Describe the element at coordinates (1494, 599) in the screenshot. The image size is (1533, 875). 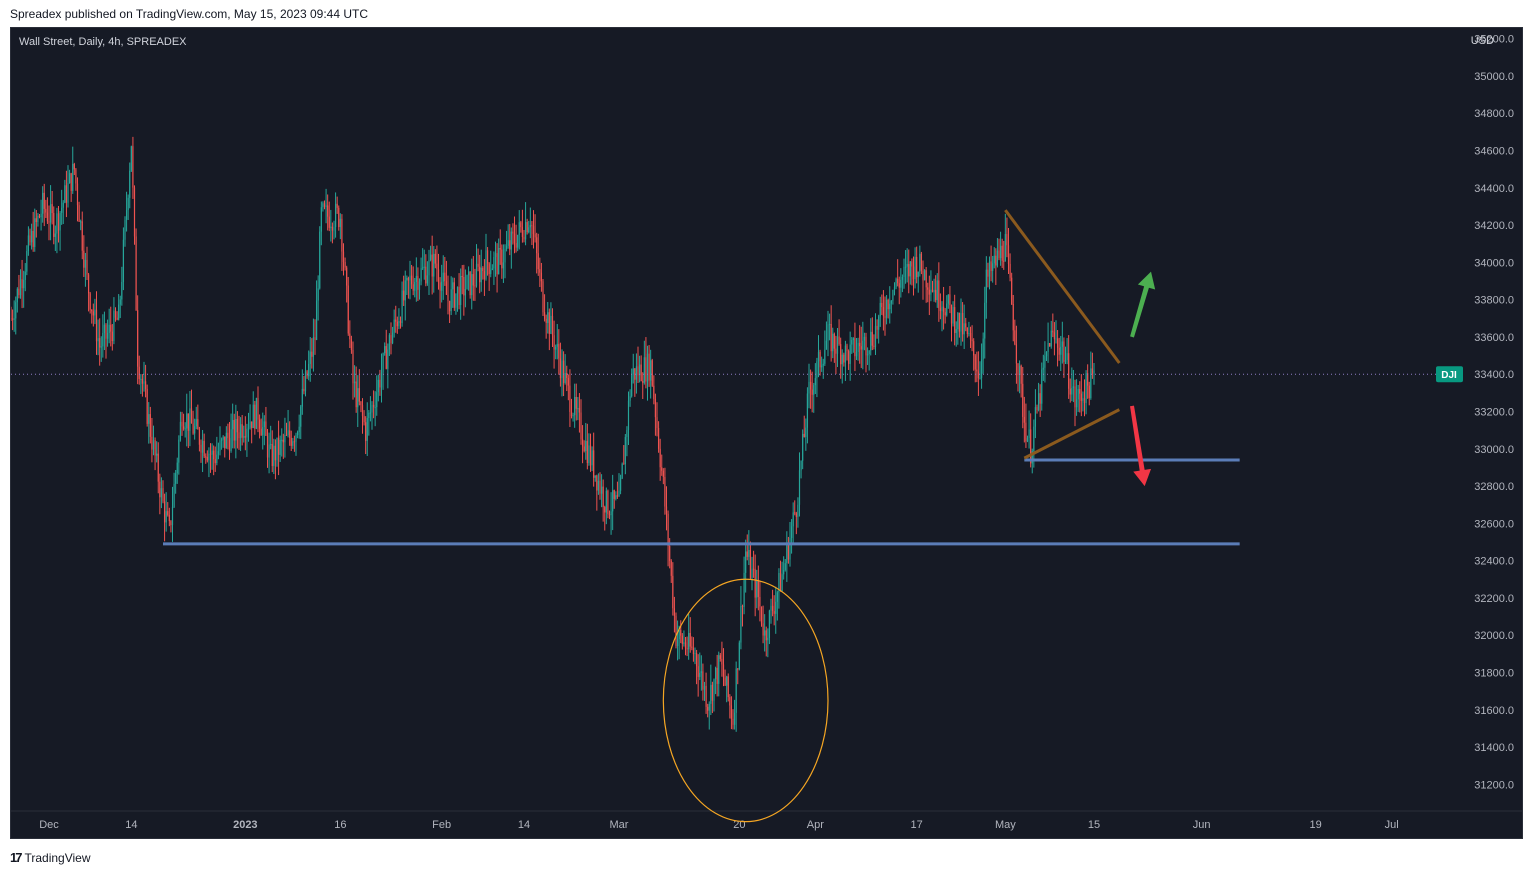
I see `y-tick-label: 32200.0` at that location.